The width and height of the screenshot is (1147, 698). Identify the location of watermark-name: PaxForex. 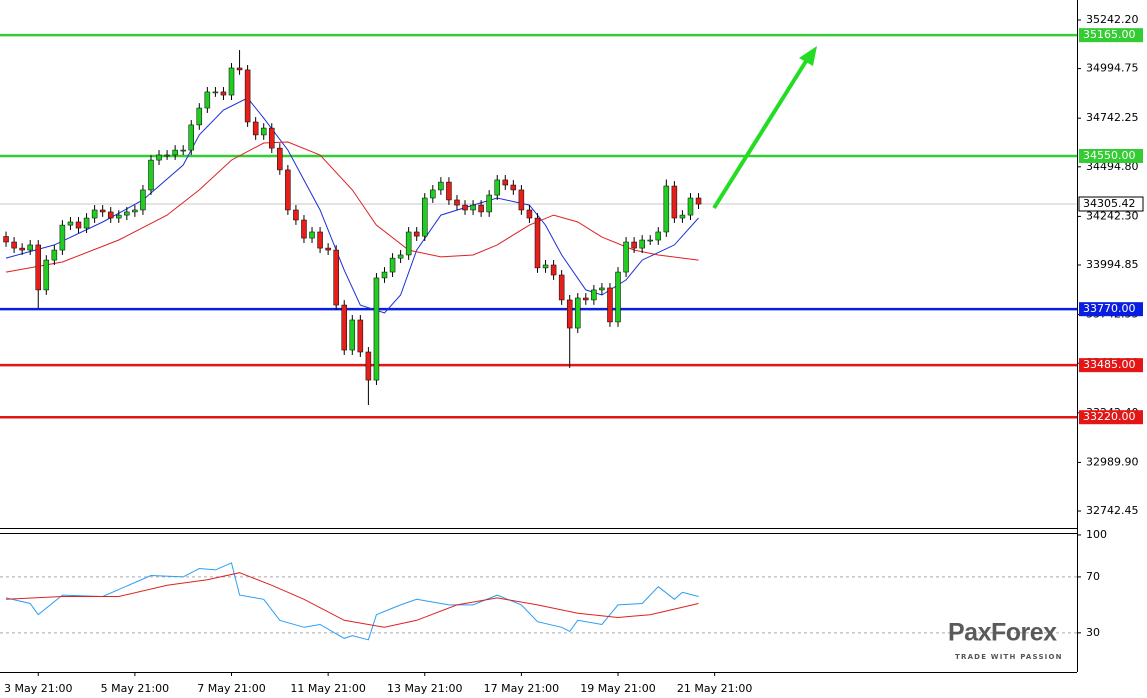
(1002, 633).